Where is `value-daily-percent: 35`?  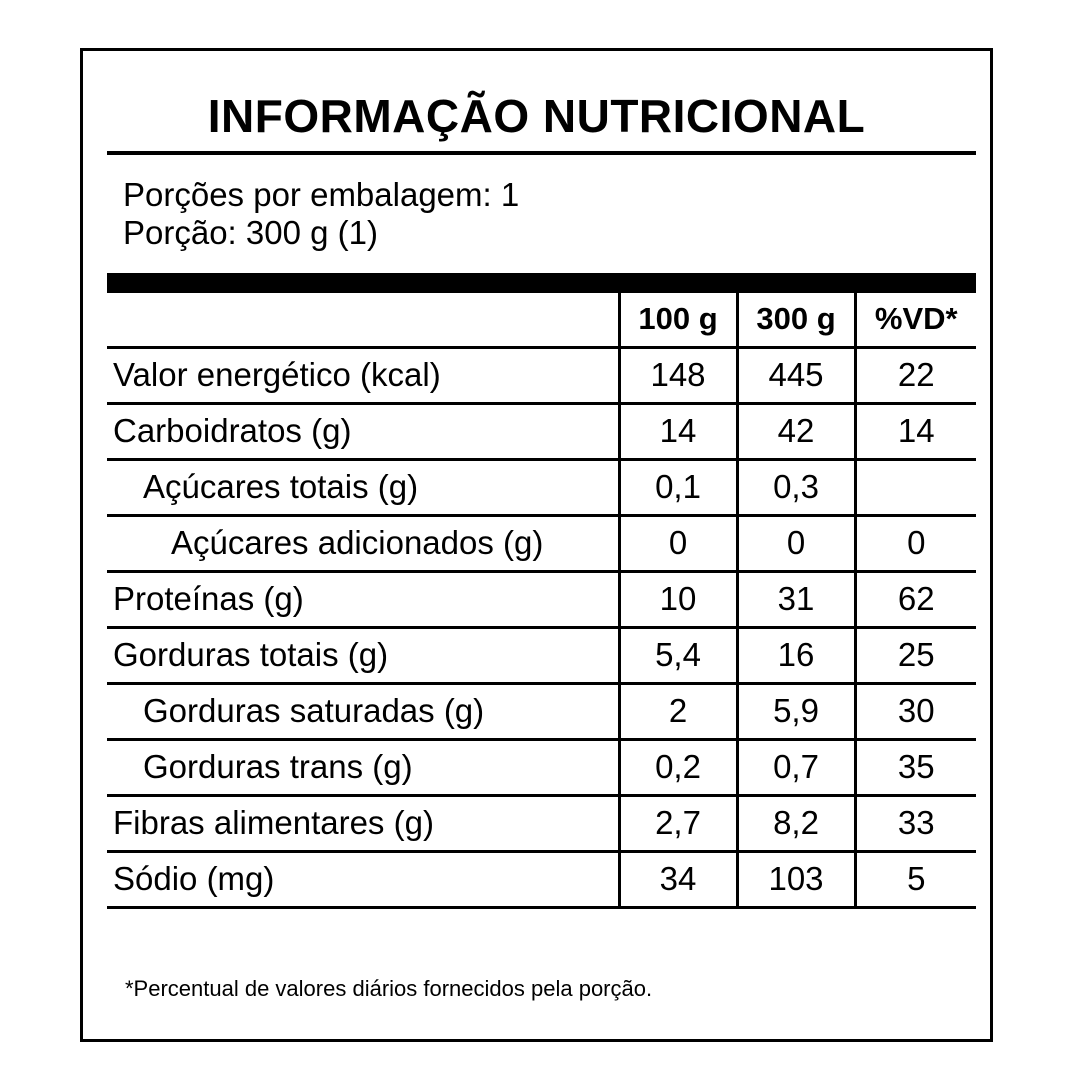 value-daily-percent: 35 is located at coordinates (914, 768).